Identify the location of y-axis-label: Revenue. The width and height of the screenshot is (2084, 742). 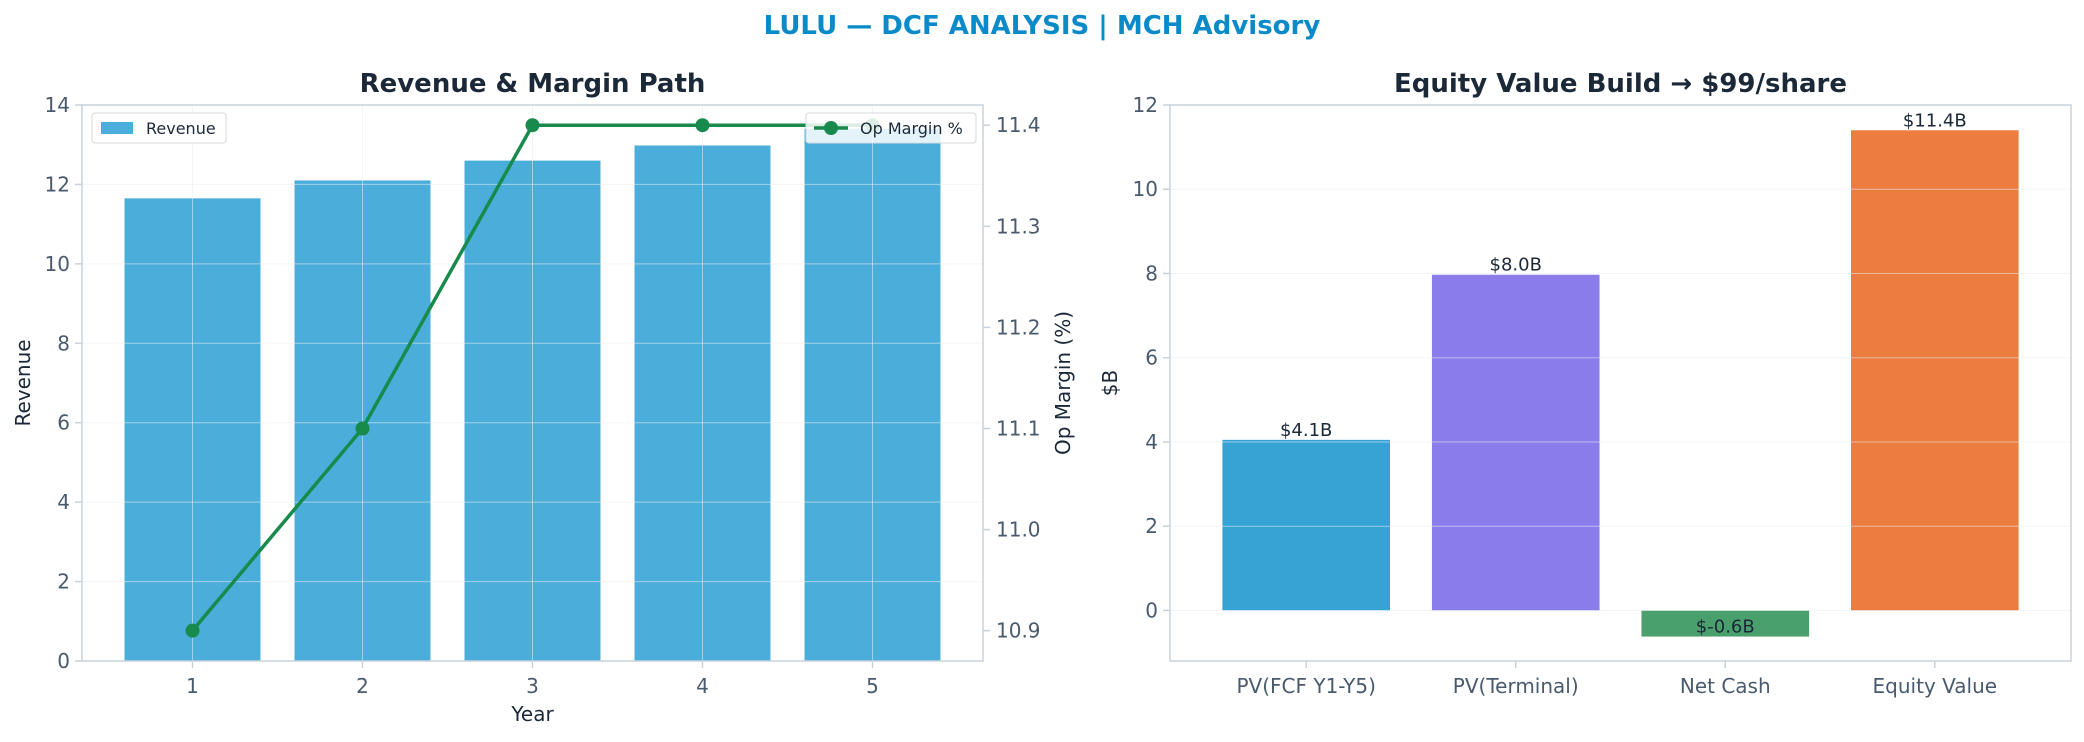
(23, 382).